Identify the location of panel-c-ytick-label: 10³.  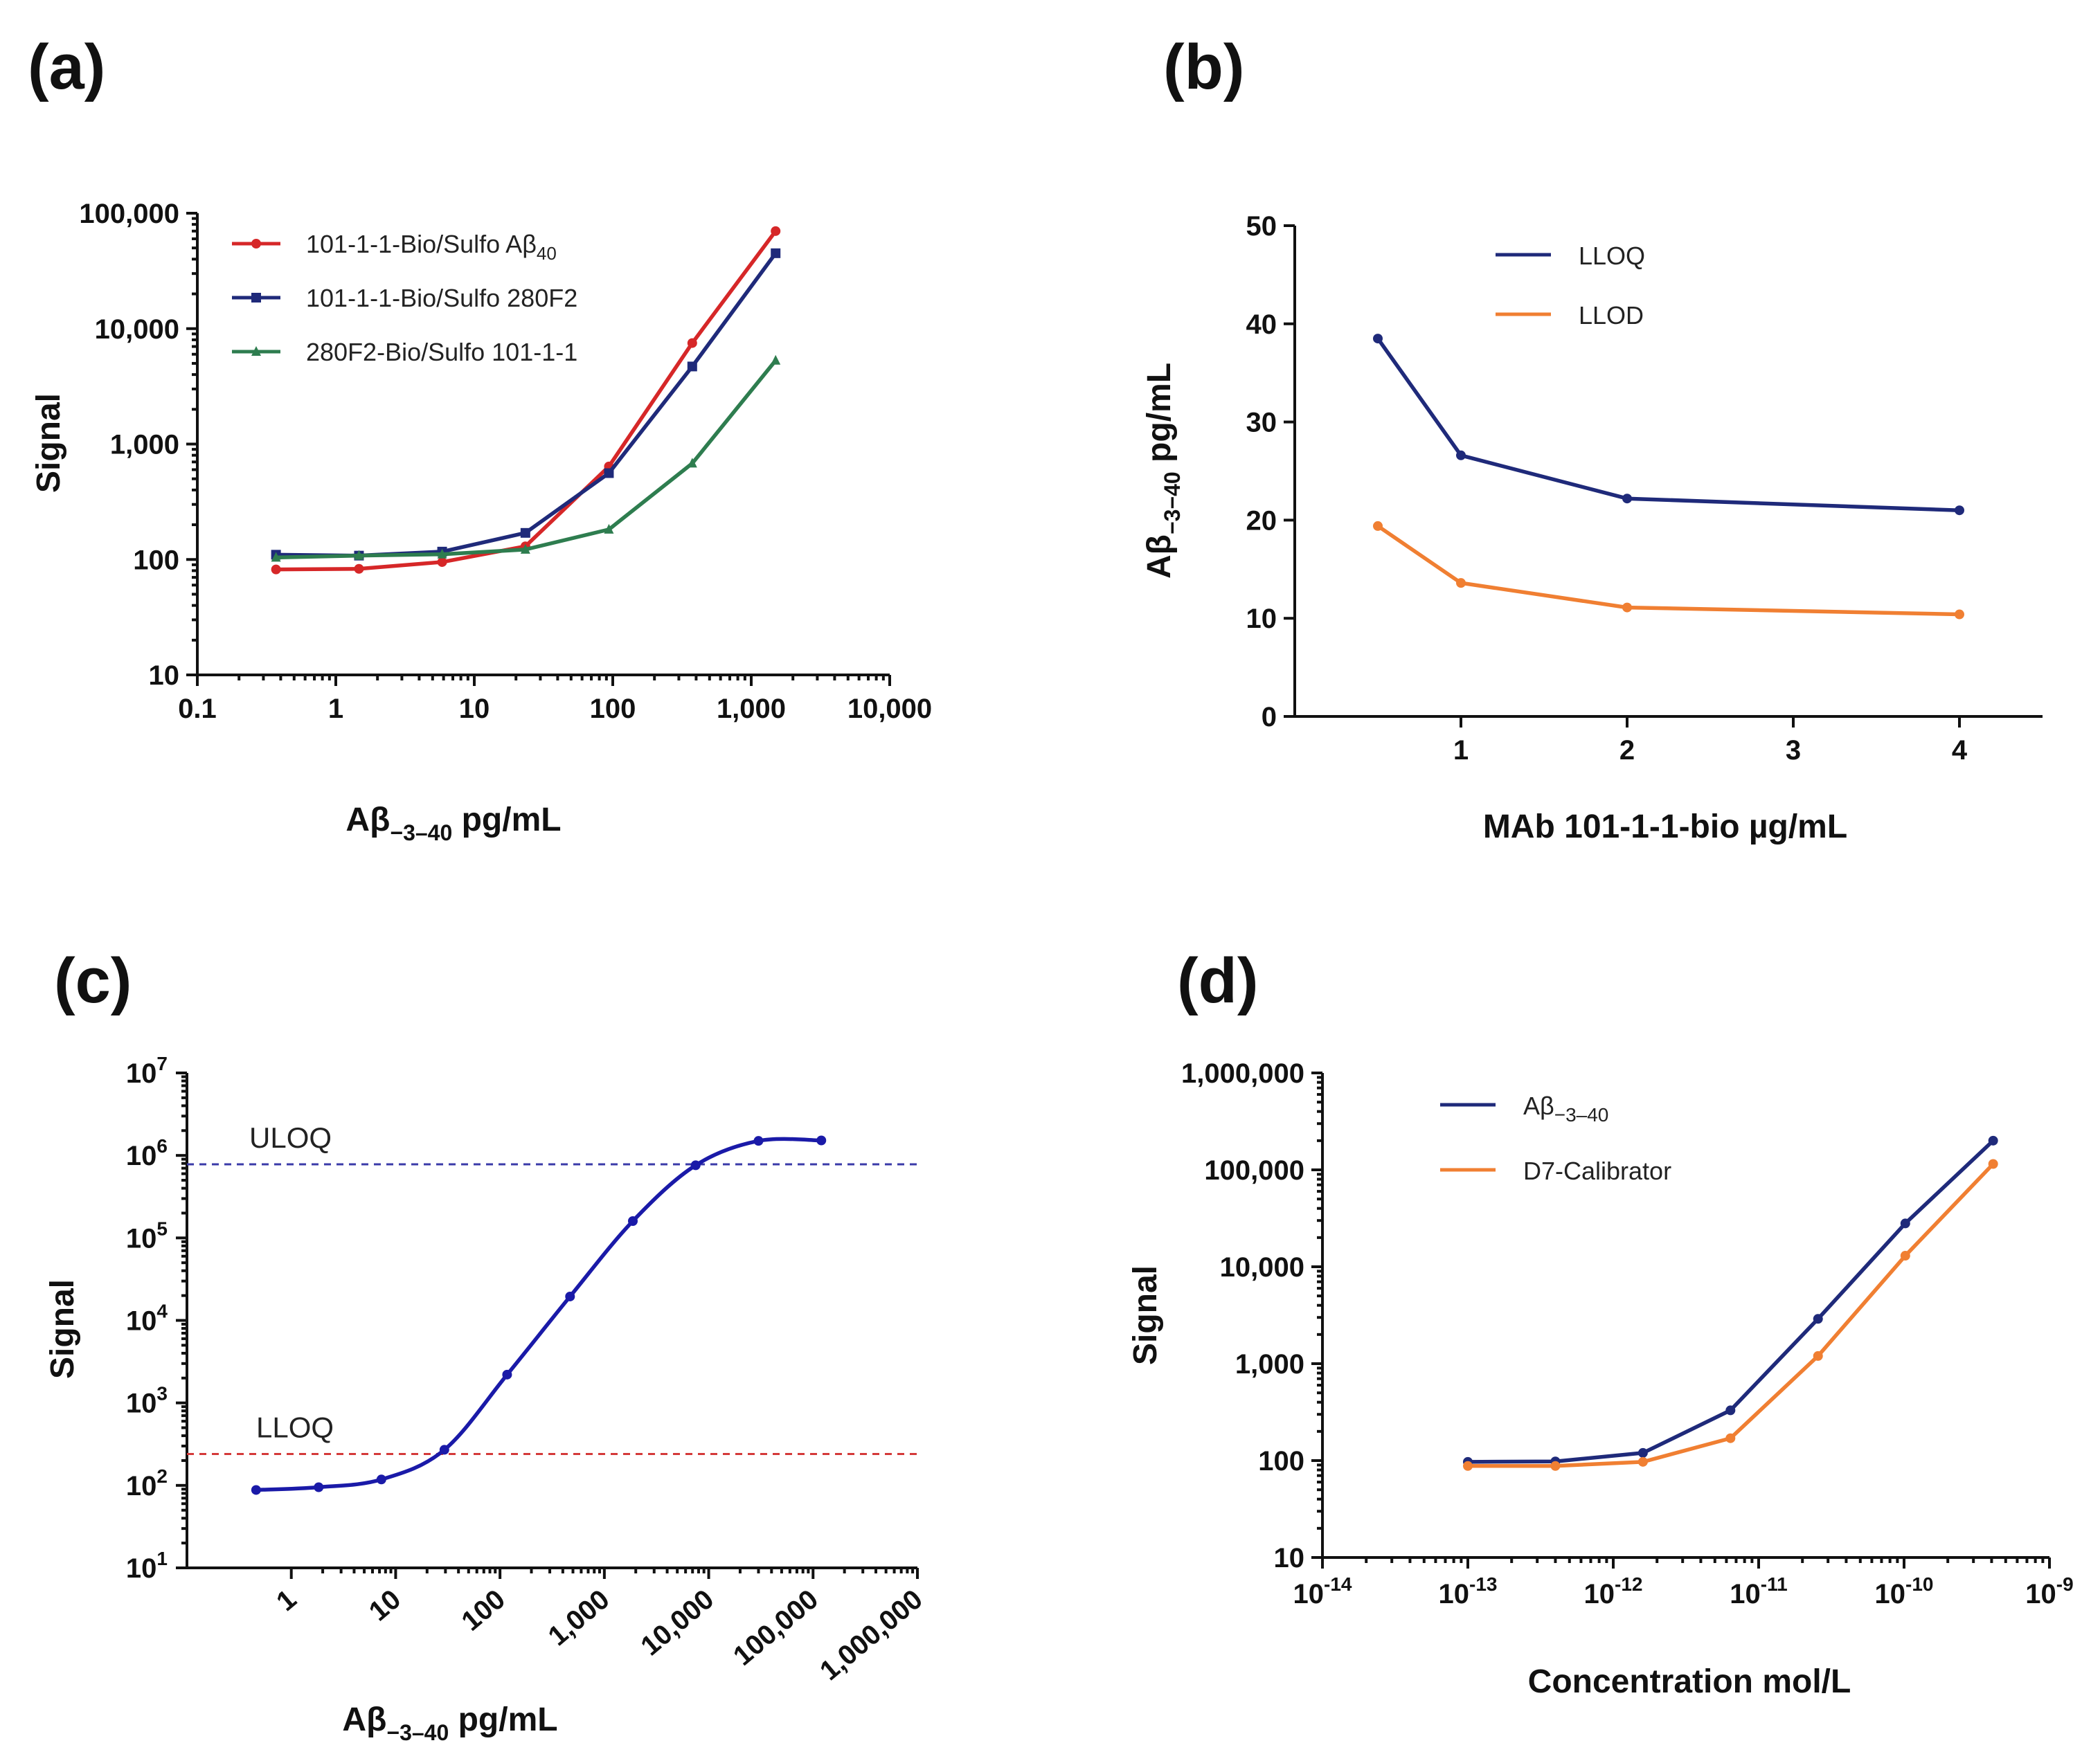
(147, 1401).